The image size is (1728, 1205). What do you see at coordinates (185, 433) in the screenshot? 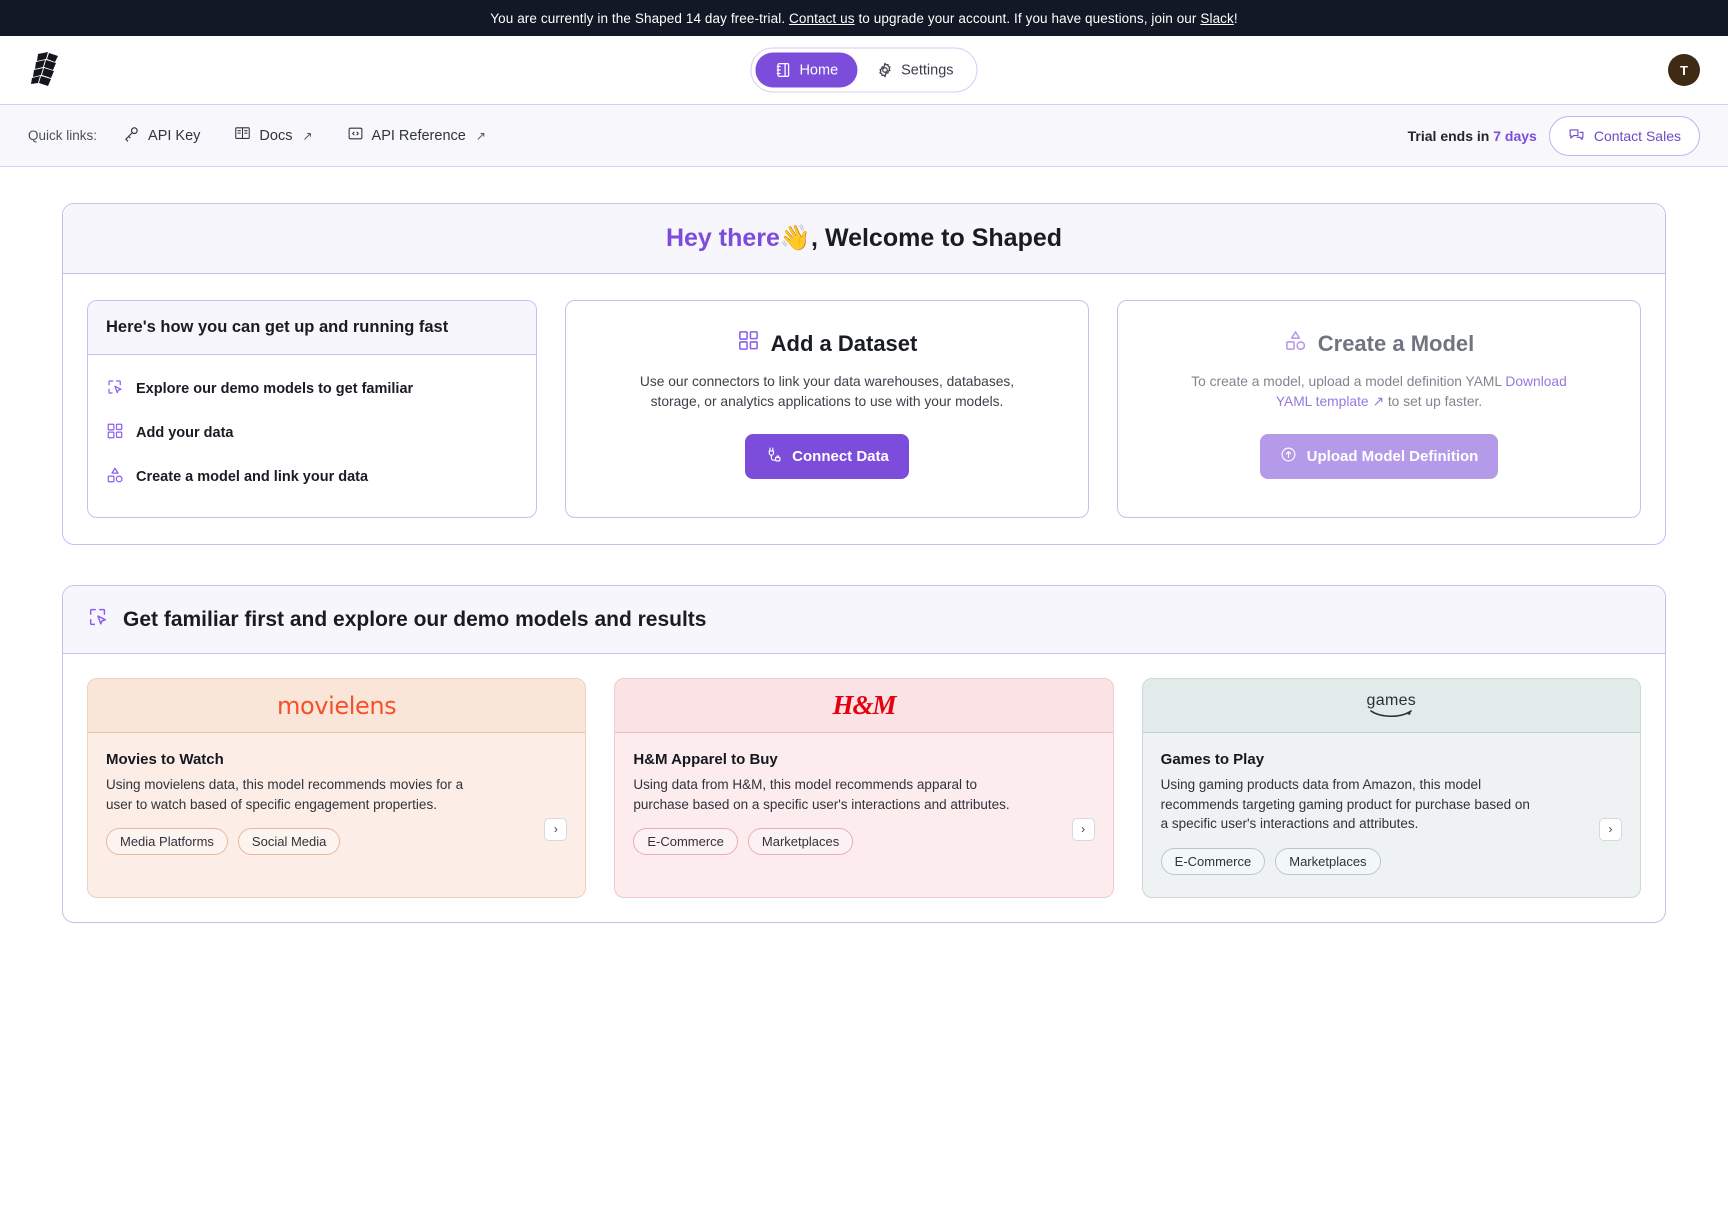
I see `getting-started-item-label: Add your data` at bounding box center [185, 433].